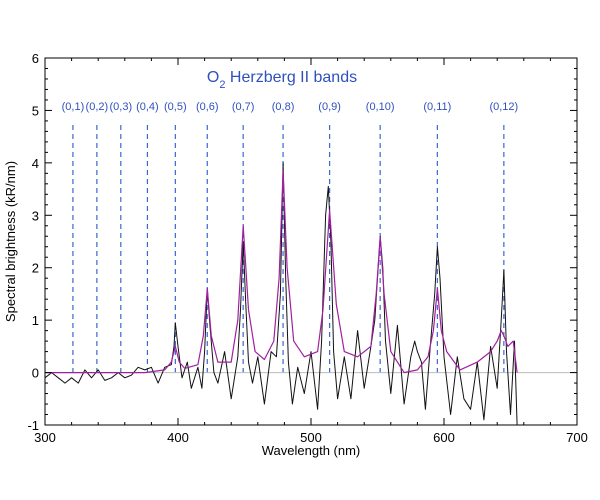 The width and height of the screenshot is (600, 500). What do you see at coordinates (222, 85) in the screenshot?
I see `chart-title-subscript: 2` at bounding box center [222, 85].